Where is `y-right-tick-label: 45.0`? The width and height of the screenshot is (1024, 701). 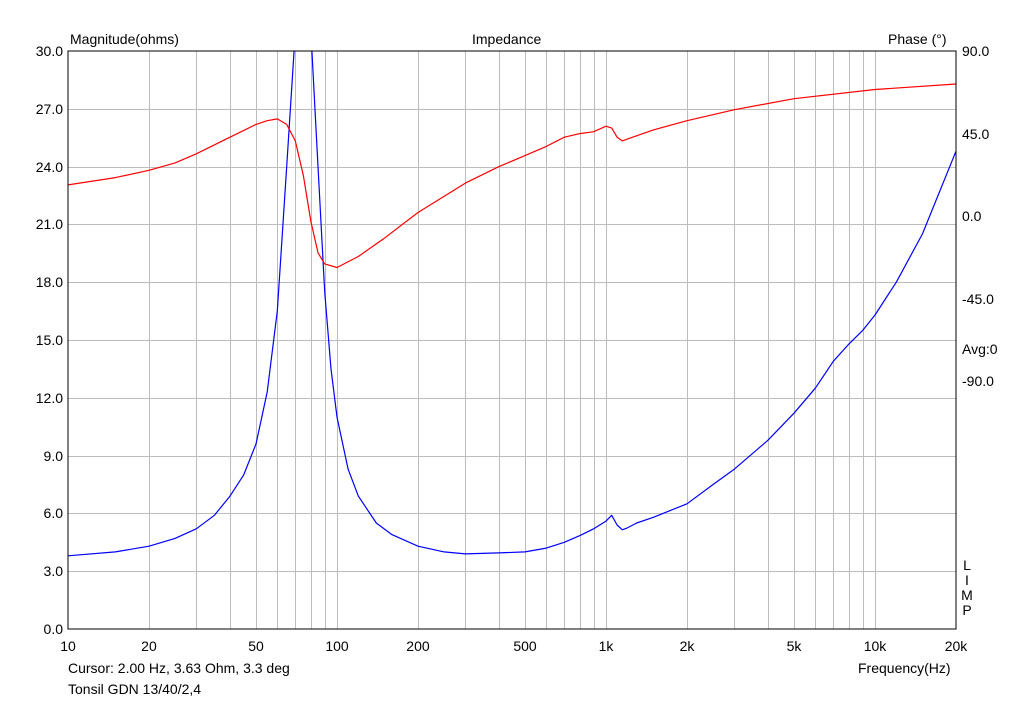 y-right-tick-label: 45.0 is located at coordinates (976, 133).